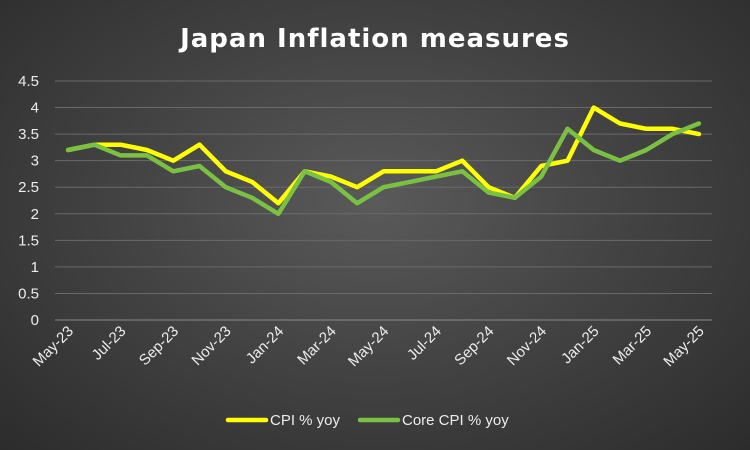 The image size is (750, 450). I want to click on x-tick-label: May-23, so click(53, 346).